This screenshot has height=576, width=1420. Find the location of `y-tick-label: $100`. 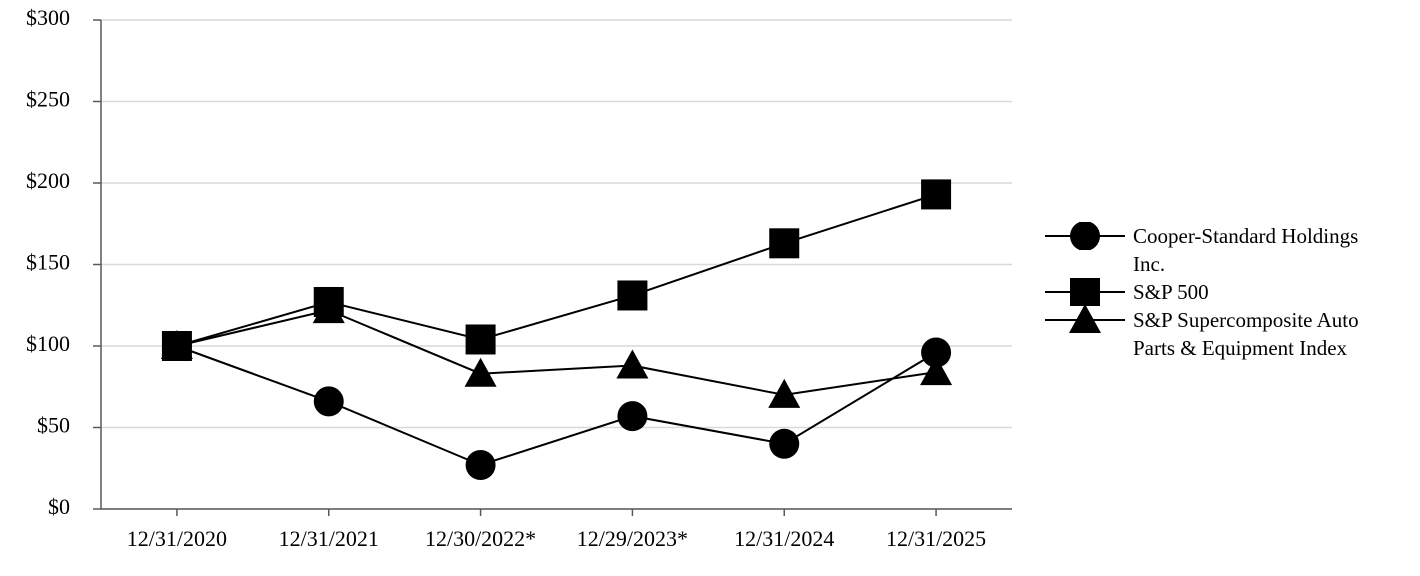

y-tick-label: $100 is located at coordinates (48, 343).